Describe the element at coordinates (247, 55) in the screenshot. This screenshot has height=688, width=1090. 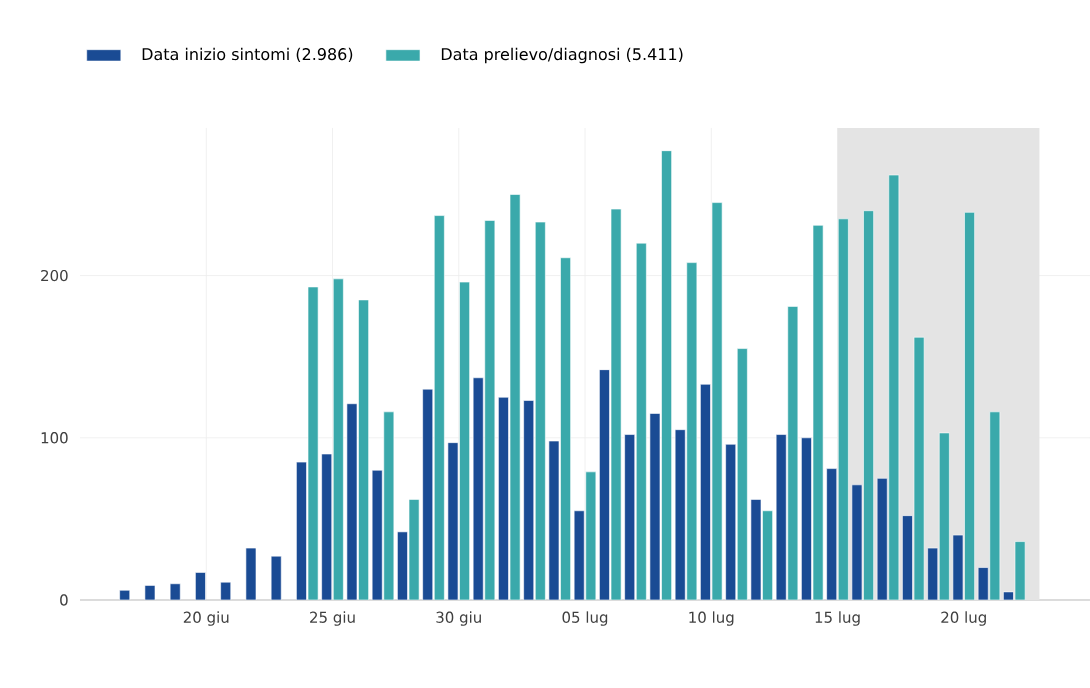
I see `legend-label: Data inizio sintomi (2.986)` at that location.